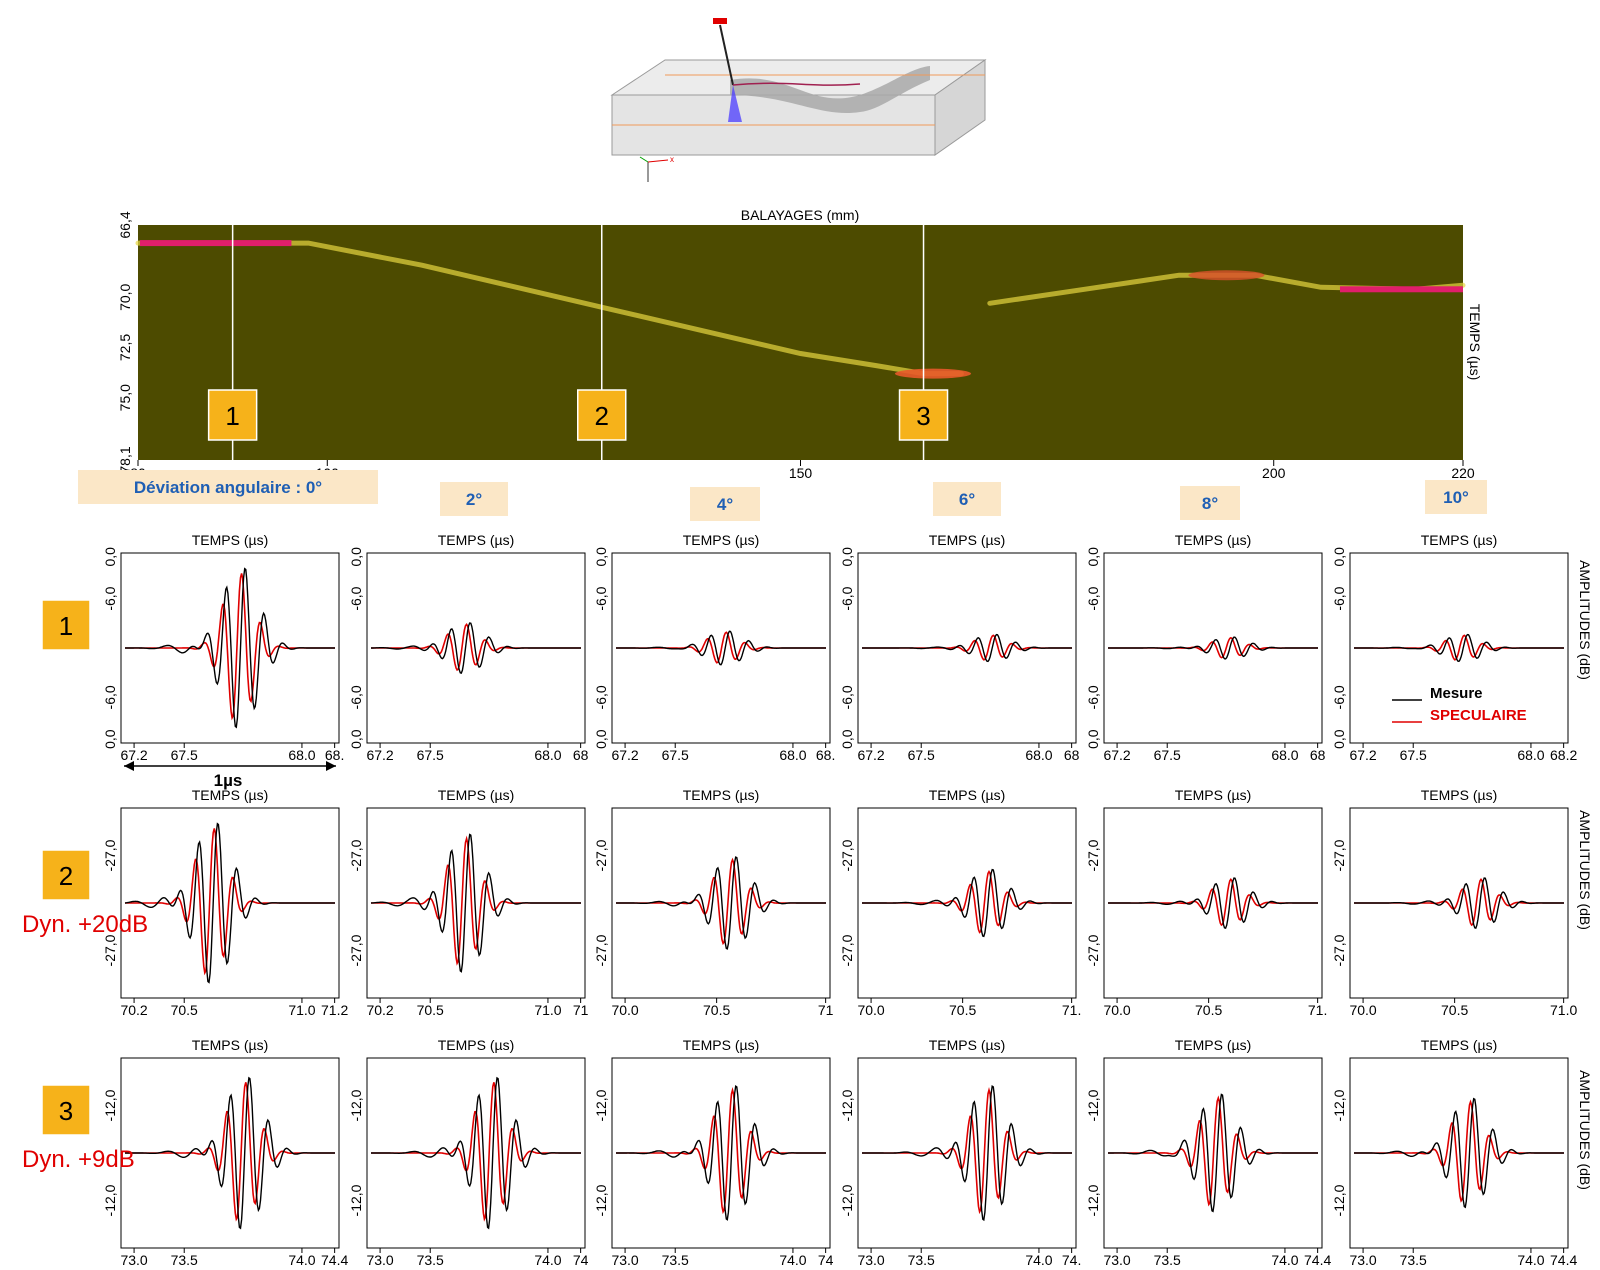 The width and height of the screenshot is (1600, 1270). What do you see at coordinates (125, 397) in the screenshot?
I see `bscan-y-tick-label: 75,0` at bounding box center [125, 397].